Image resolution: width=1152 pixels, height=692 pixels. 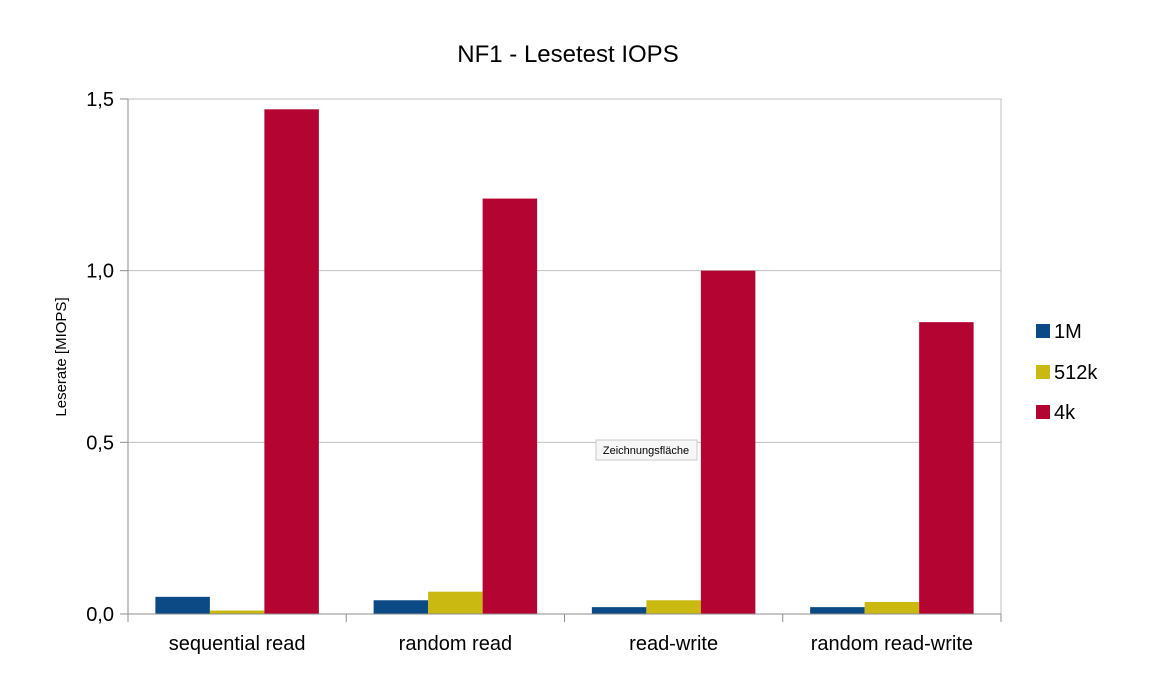 What do you see at coordinates (728, 442) in the screenshot?
I see `bar-4k-read-write` at bounding box center [728, 442].